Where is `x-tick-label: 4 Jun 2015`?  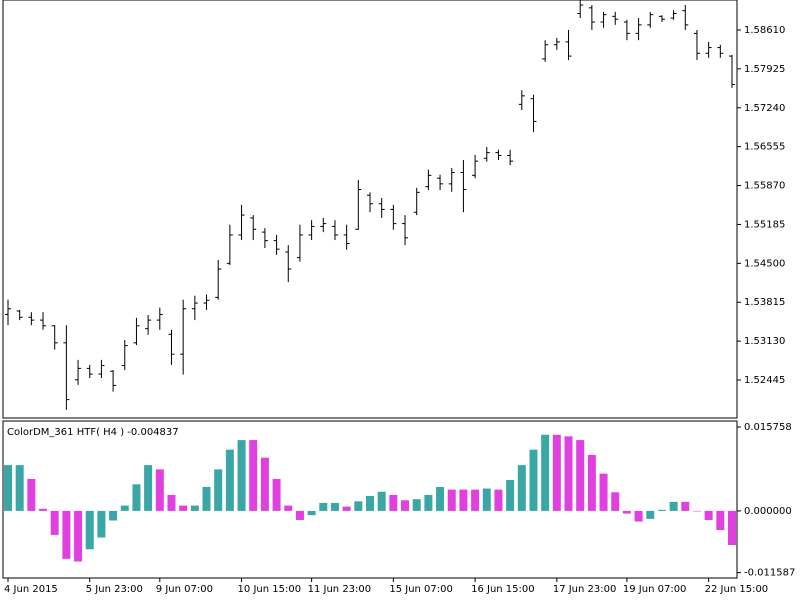
x-tick-label: 4 Jun 2015 is located at coordinates (31, 589).